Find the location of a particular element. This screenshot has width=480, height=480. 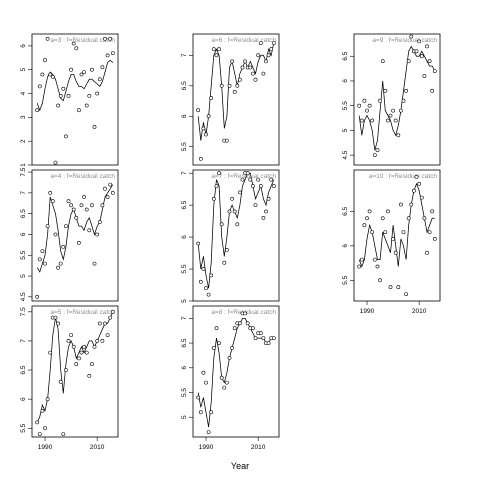

x-tick-label: 1990 is located at coordinates (206, 447).